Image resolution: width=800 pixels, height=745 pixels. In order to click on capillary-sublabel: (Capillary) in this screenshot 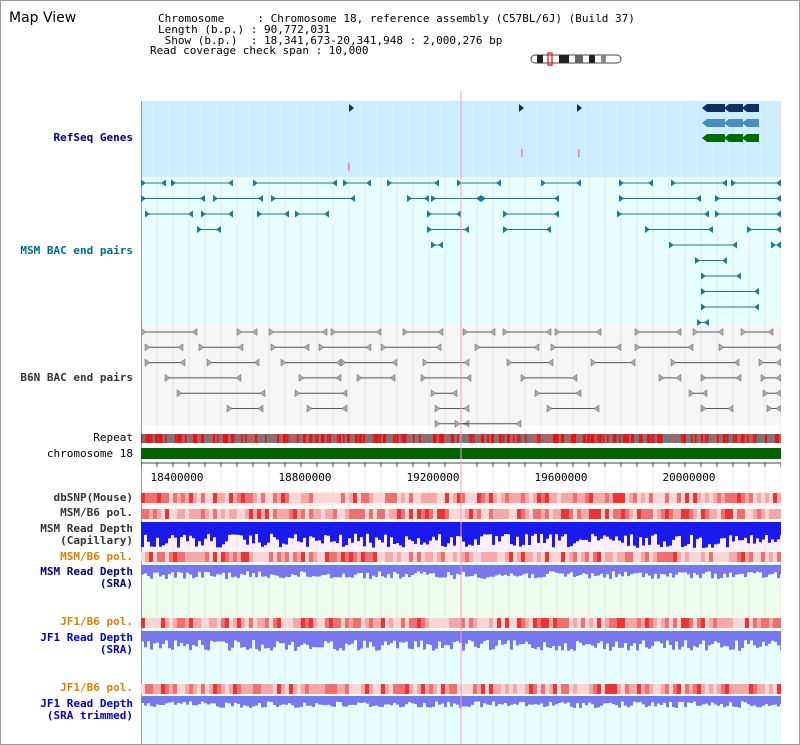, I will do `click(96, 540)`.